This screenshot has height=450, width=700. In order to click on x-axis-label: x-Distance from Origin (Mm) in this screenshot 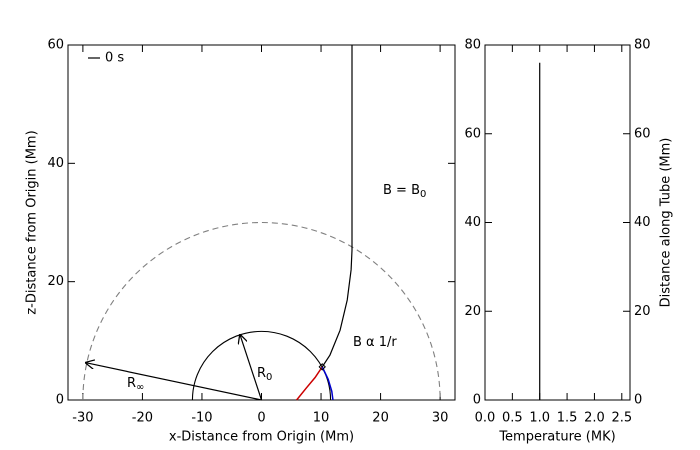, I will do `click(261, 437)`.